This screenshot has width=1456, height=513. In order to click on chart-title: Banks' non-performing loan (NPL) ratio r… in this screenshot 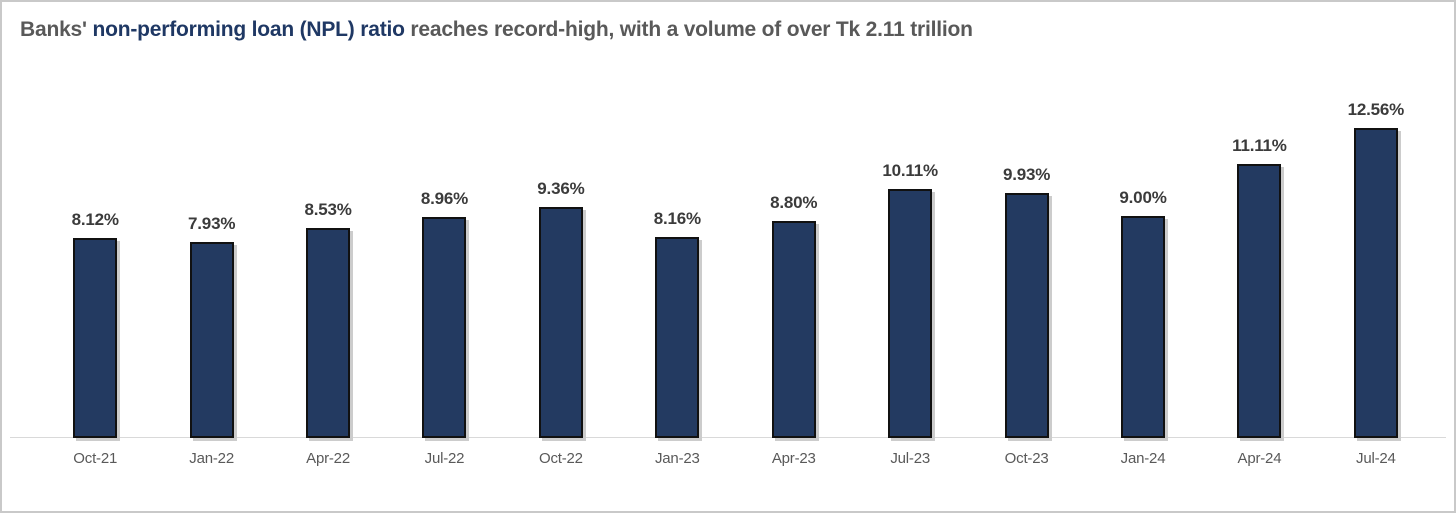, I will do `click(728, 30)`.